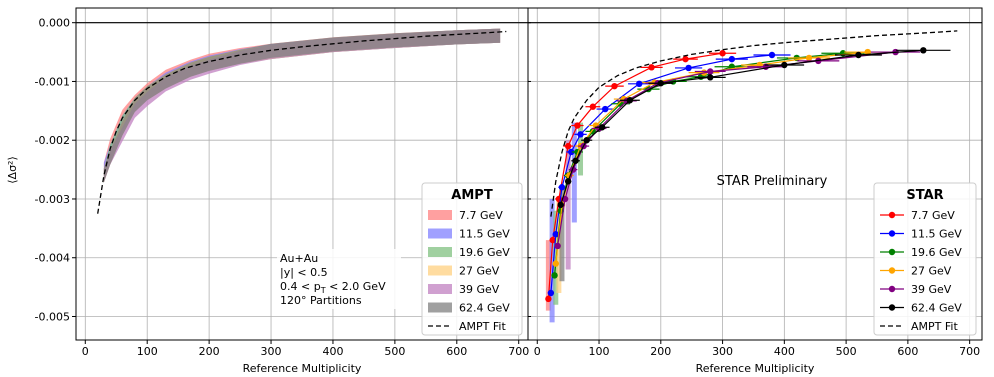  Describe the element at coordinates (755, 368) in the screenshot. I see `x-axis-label: Reference Multiplicity` at that location.